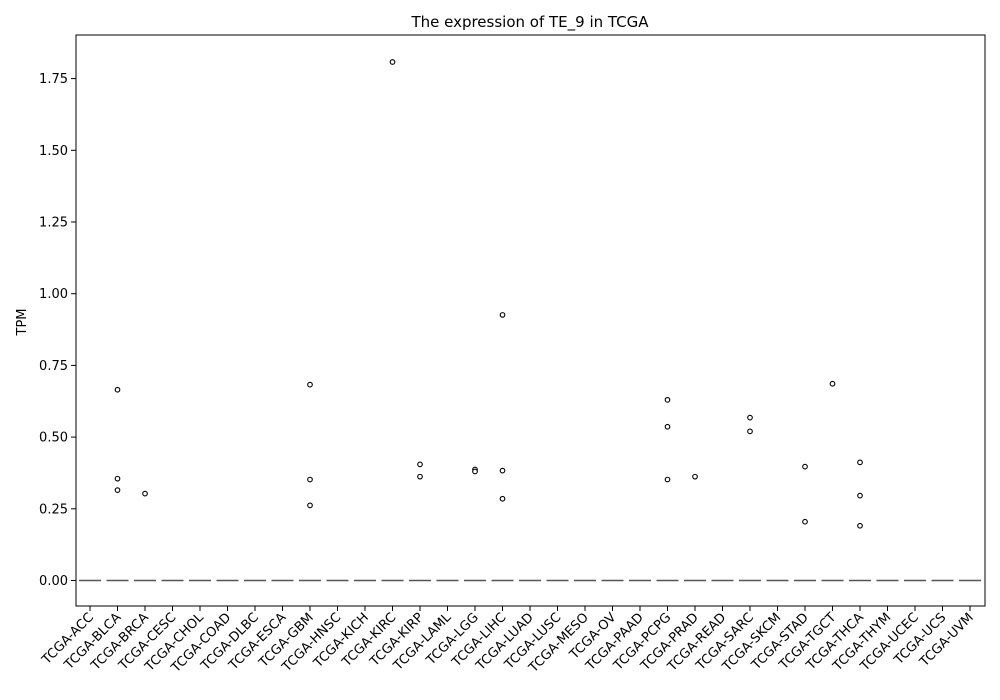  Describe the element at coordinates (53, 79) in the screenshot. I see `y-tick-label: 1.75` at that location.